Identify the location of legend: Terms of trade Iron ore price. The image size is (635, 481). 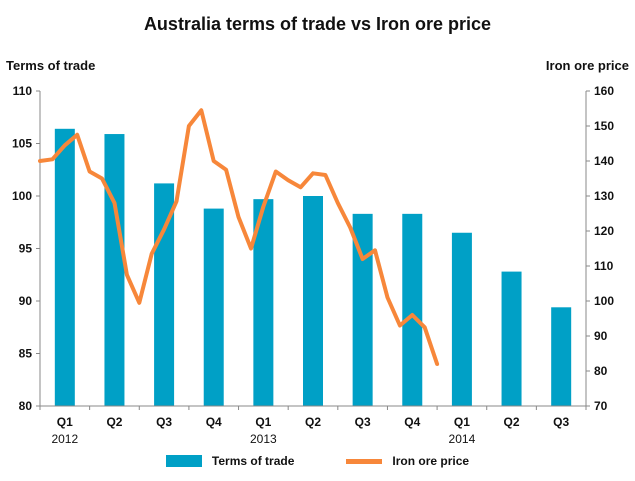
(317, 461).